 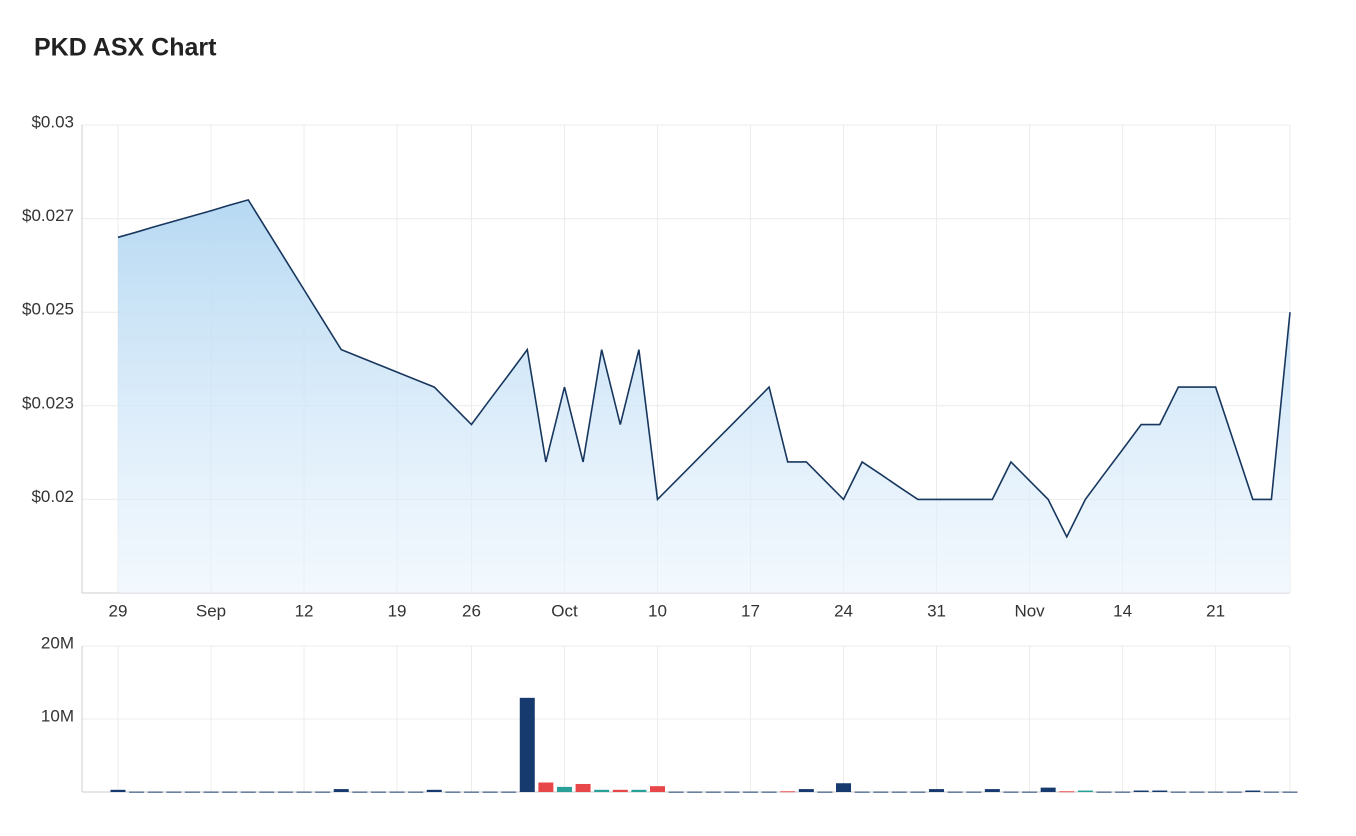 I want to click on x-tick-label: 26, so click(x=471, y=610).